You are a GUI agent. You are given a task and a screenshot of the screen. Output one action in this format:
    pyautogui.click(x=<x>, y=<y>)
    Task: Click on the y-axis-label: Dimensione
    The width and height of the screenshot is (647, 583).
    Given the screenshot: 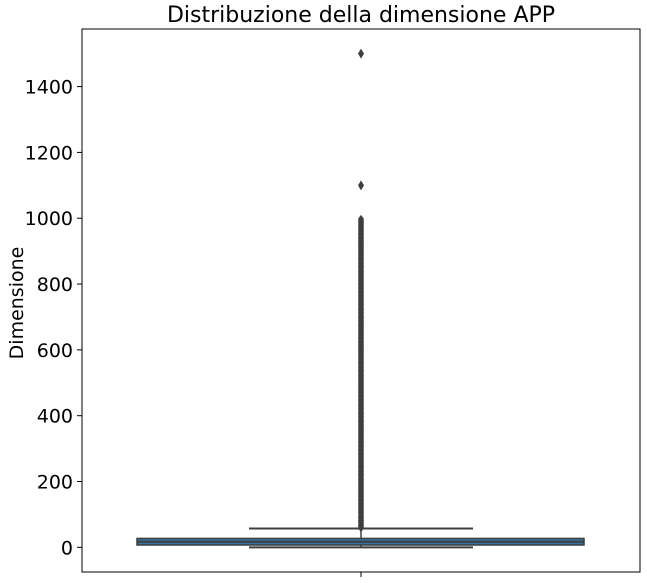 What is the action you would take?
    pyautogui.click(x=17, y=303)
    